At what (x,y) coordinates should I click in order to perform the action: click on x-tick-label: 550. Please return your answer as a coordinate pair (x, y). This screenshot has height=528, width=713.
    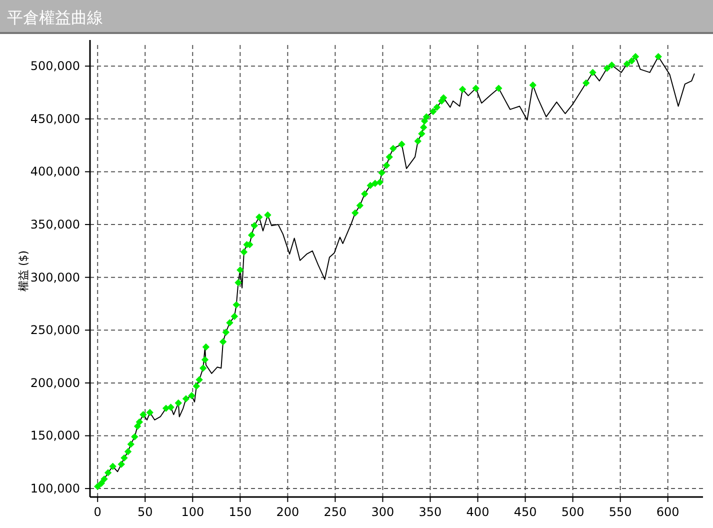
    Looking at the image, I should click on (620, 512).